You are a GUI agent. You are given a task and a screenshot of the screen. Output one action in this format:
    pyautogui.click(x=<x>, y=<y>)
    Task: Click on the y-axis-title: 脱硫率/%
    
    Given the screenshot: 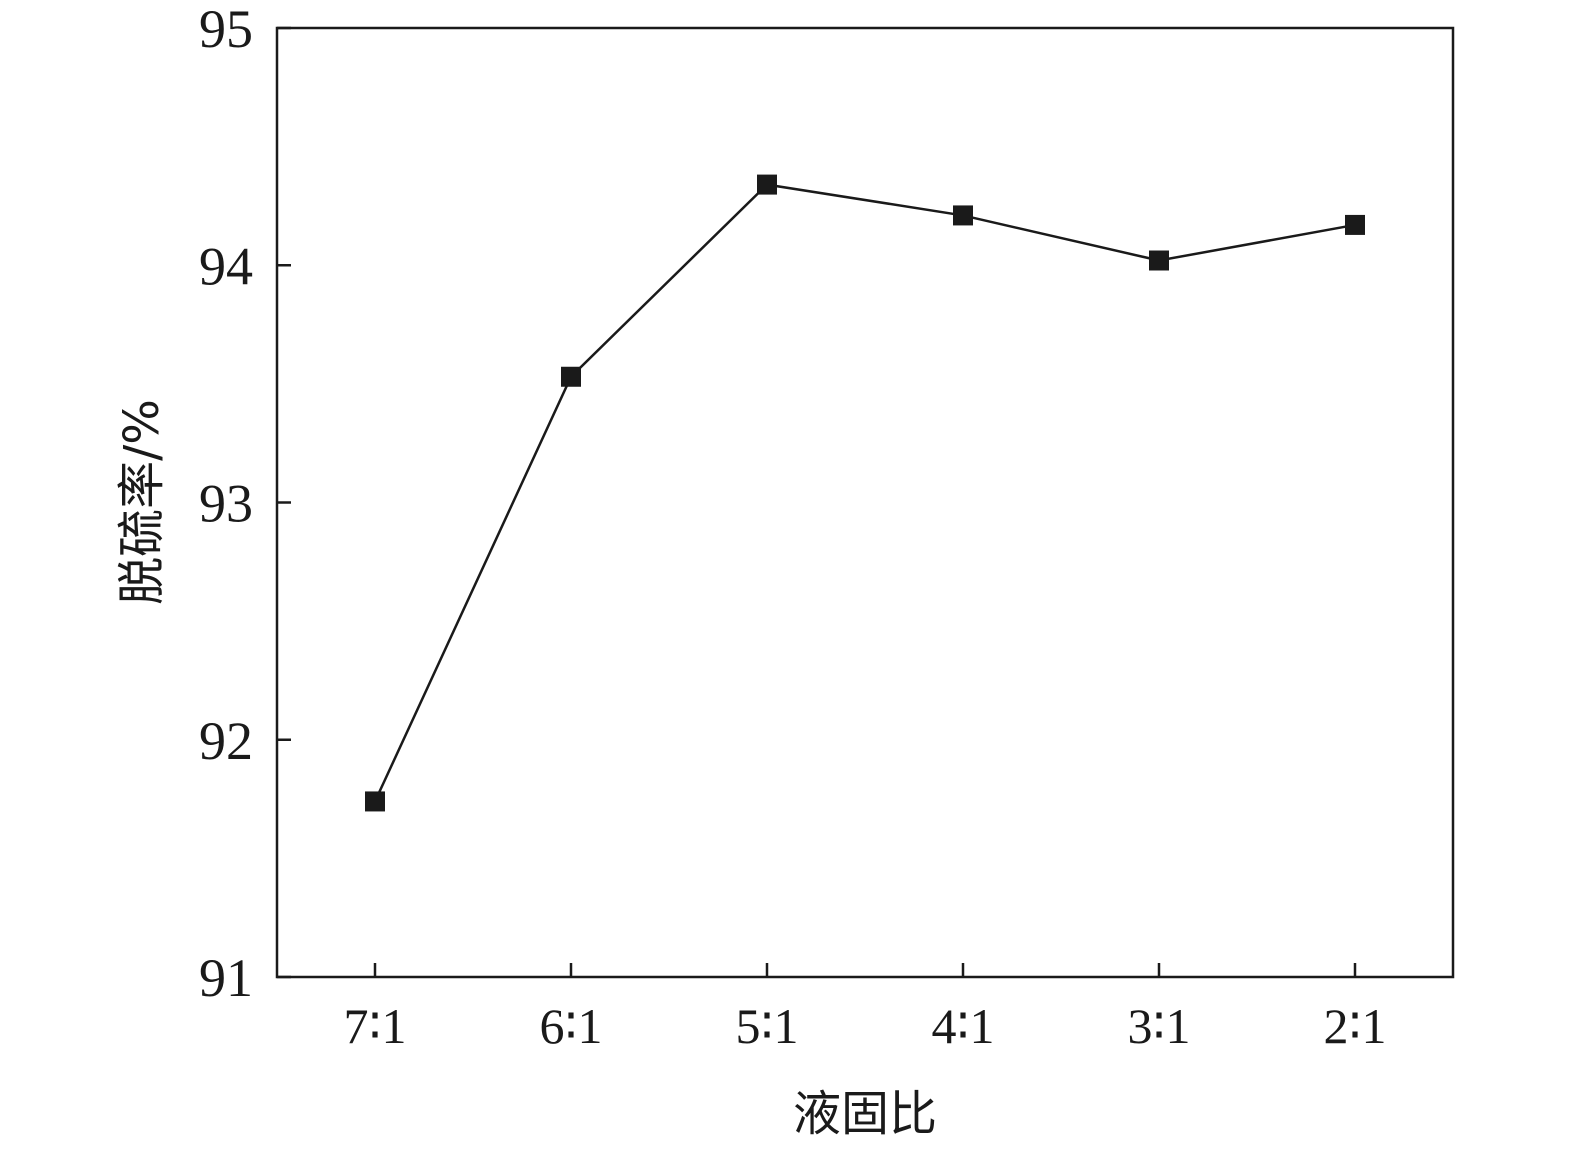 What is the action you would take?
    pyautogui.click(x=142, y=502)
    